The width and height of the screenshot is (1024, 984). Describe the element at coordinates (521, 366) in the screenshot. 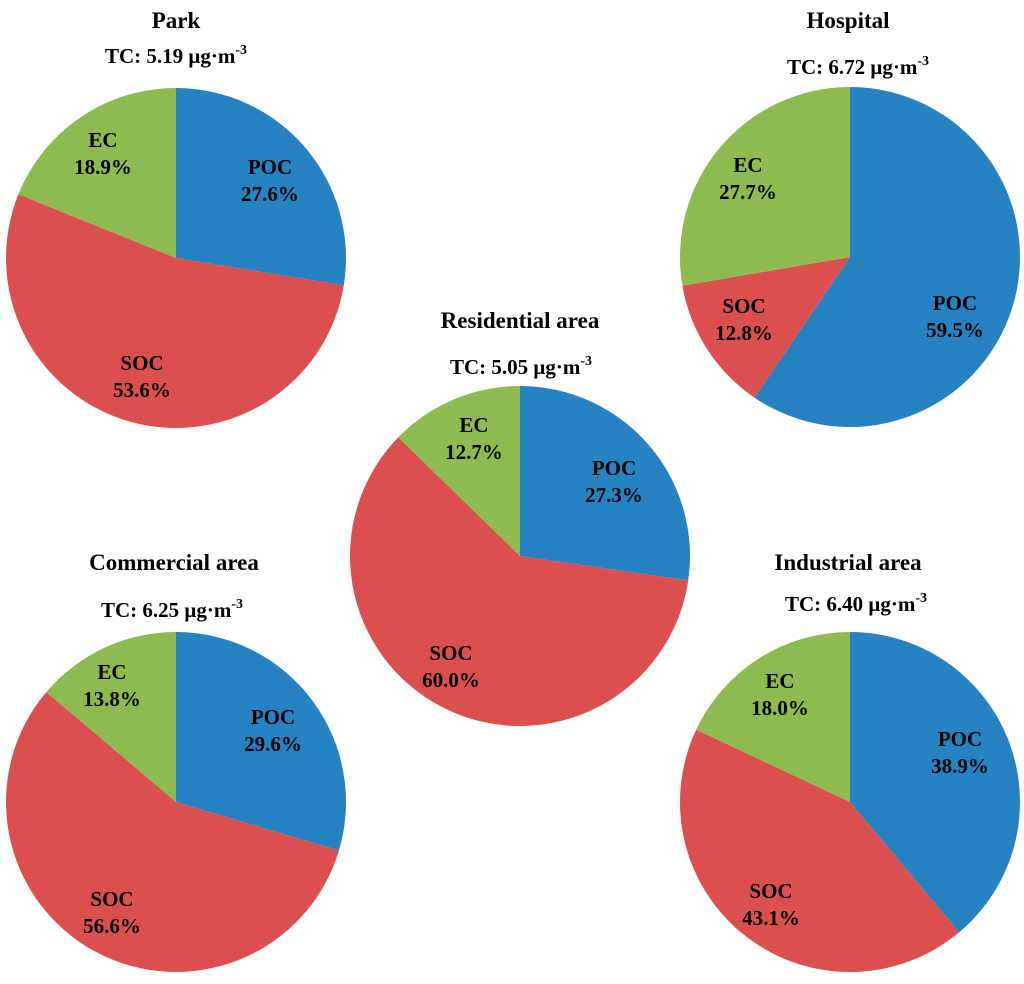

I see `pie-tc-residential-area: TC: 5.05 μg·m-3` at that location.